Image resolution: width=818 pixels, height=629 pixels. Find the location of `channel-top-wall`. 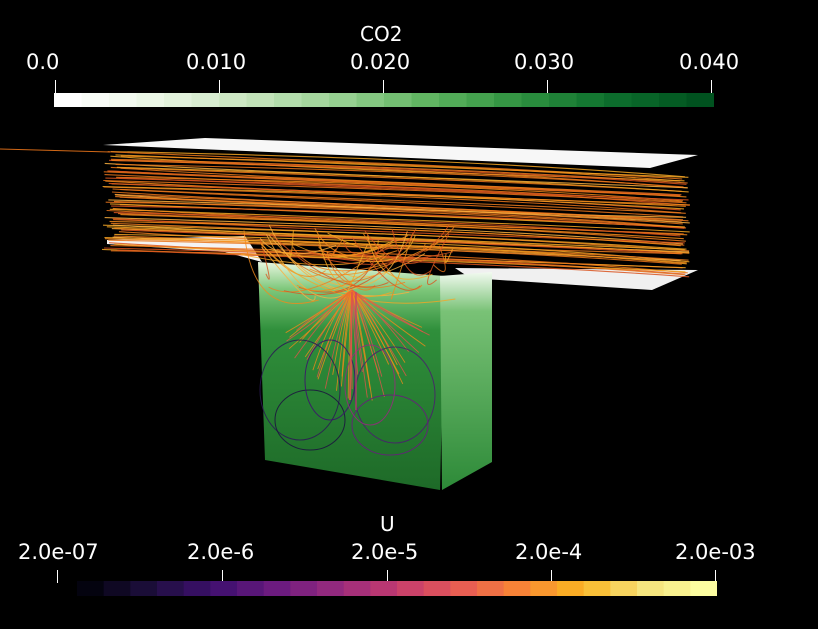

channel-top-wall is located at coordinates (400, 153).